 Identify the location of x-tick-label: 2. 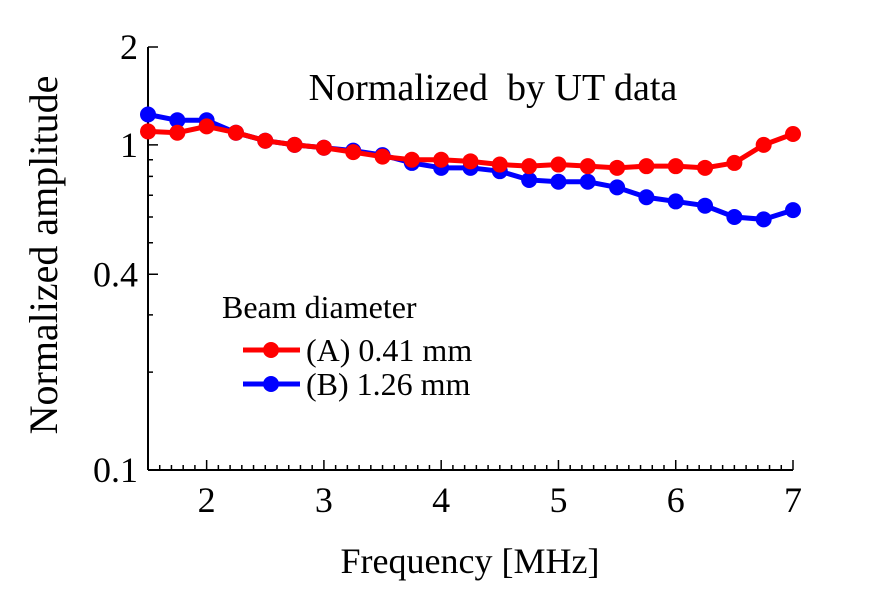
(207, 500).